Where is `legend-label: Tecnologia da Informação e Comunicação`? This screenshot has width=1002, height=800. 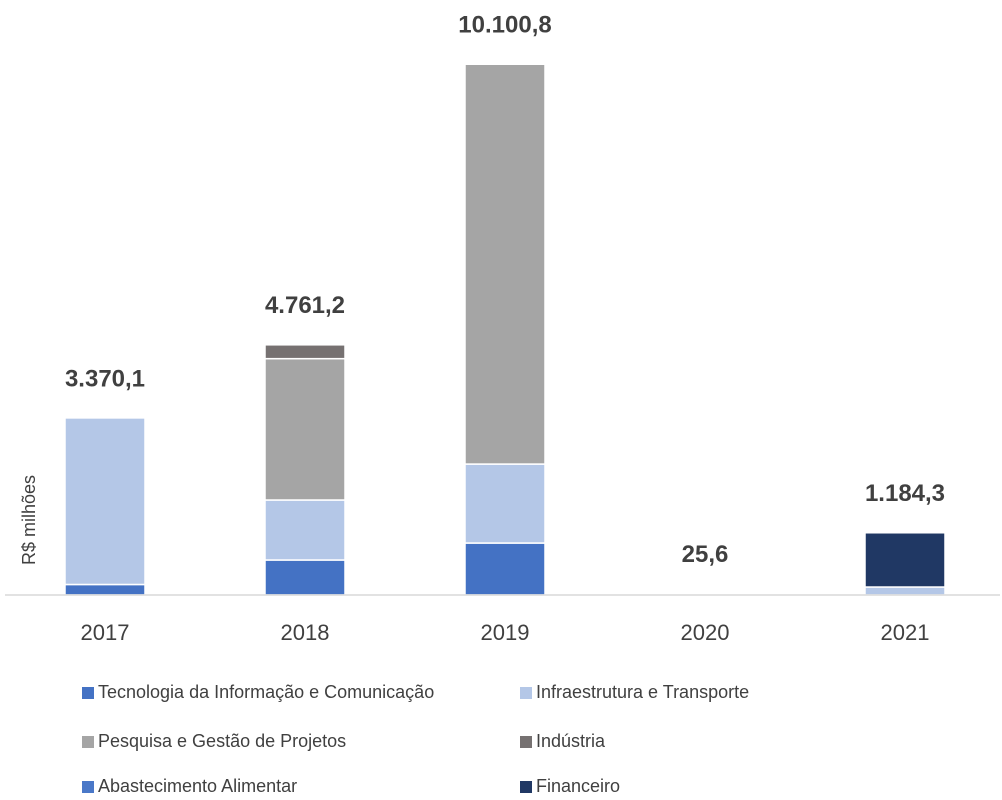 legend-label: Tecnologia da Informação e Comunicação is located at coordinates (266, 692).